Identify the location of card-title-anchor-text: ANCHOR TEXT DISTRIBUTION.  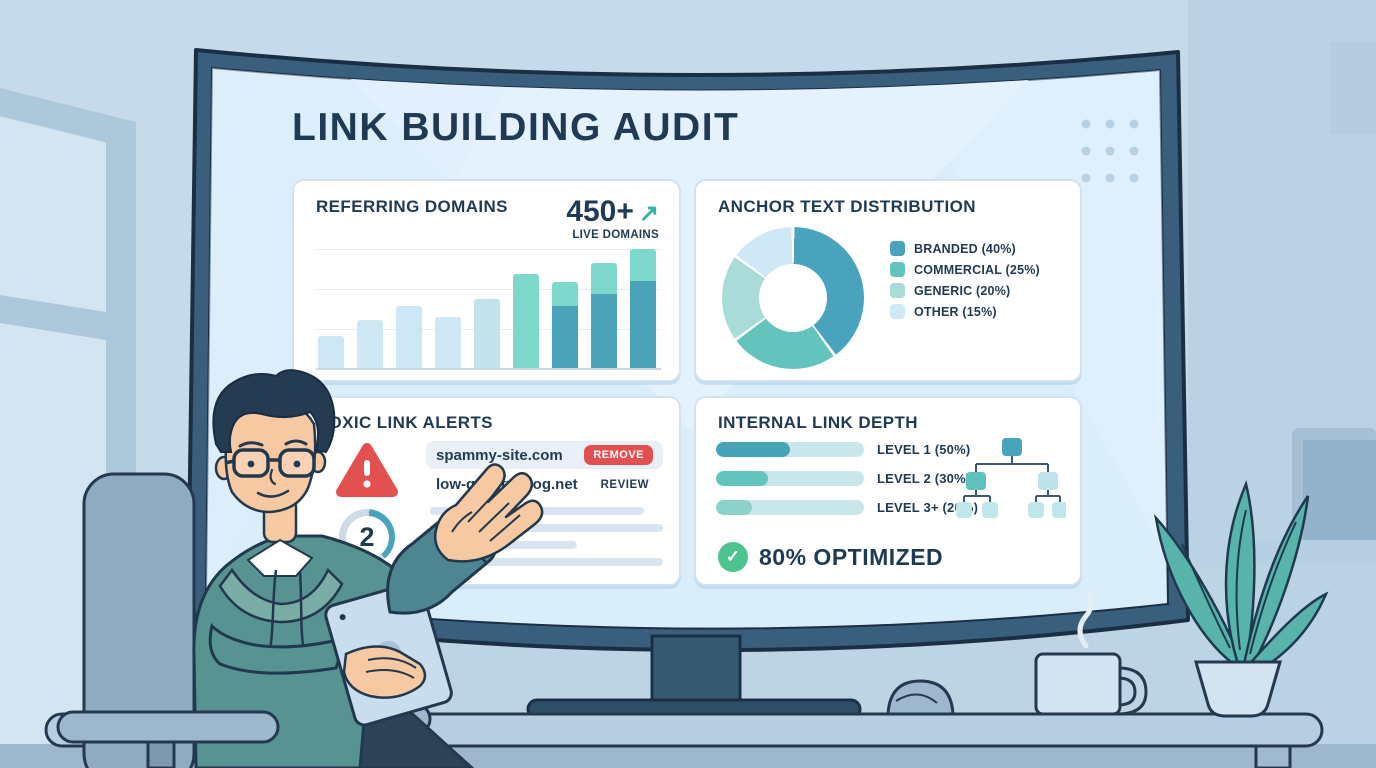
(847, 206).